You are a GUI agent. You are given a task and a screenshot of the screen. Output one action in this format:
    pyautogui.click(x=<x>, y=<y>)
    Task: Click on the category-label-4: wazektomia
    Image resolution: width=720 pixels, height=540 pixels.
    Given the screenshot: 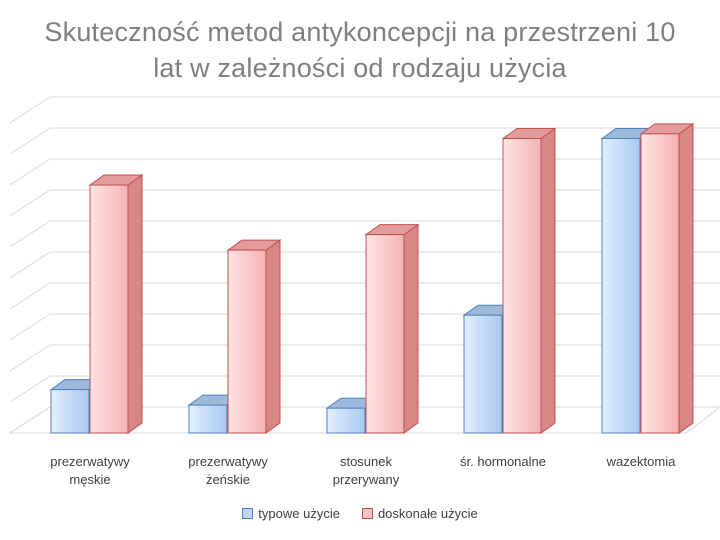 What is the action you would take?
    pyautogui.click(x=641, y=461)
    